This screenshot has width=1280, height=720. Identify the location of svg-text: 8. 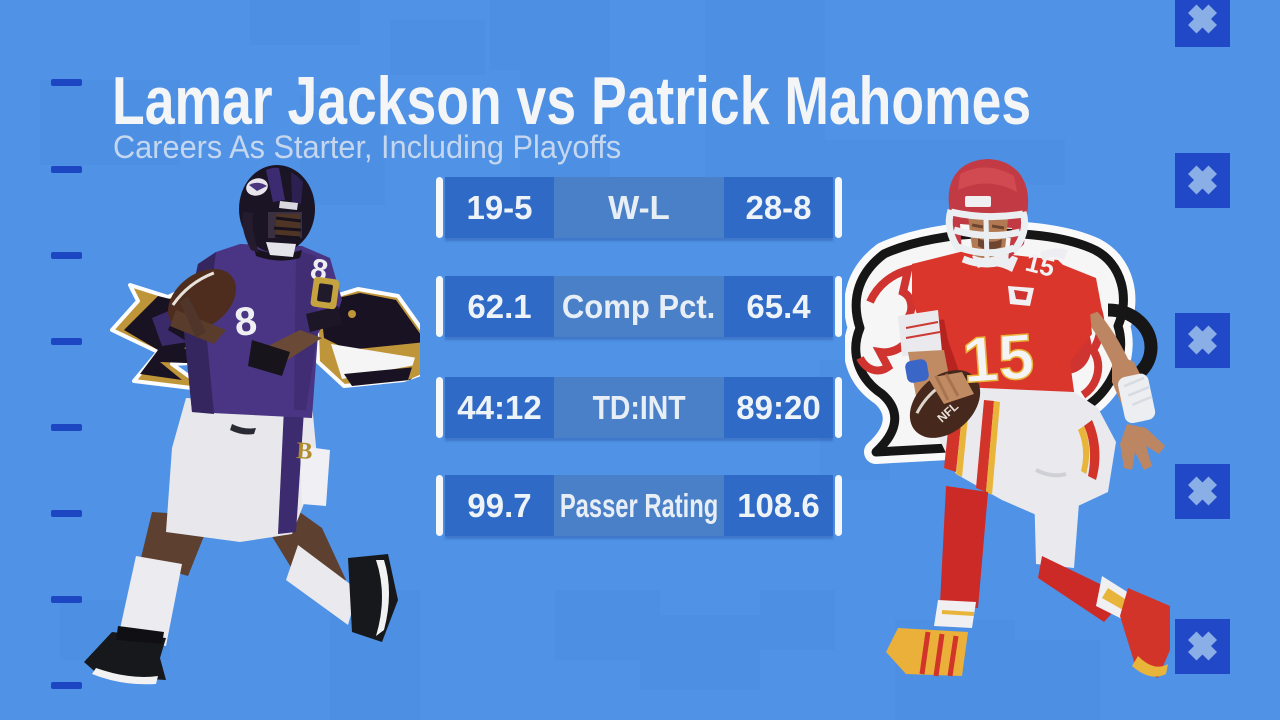
(245, 322).